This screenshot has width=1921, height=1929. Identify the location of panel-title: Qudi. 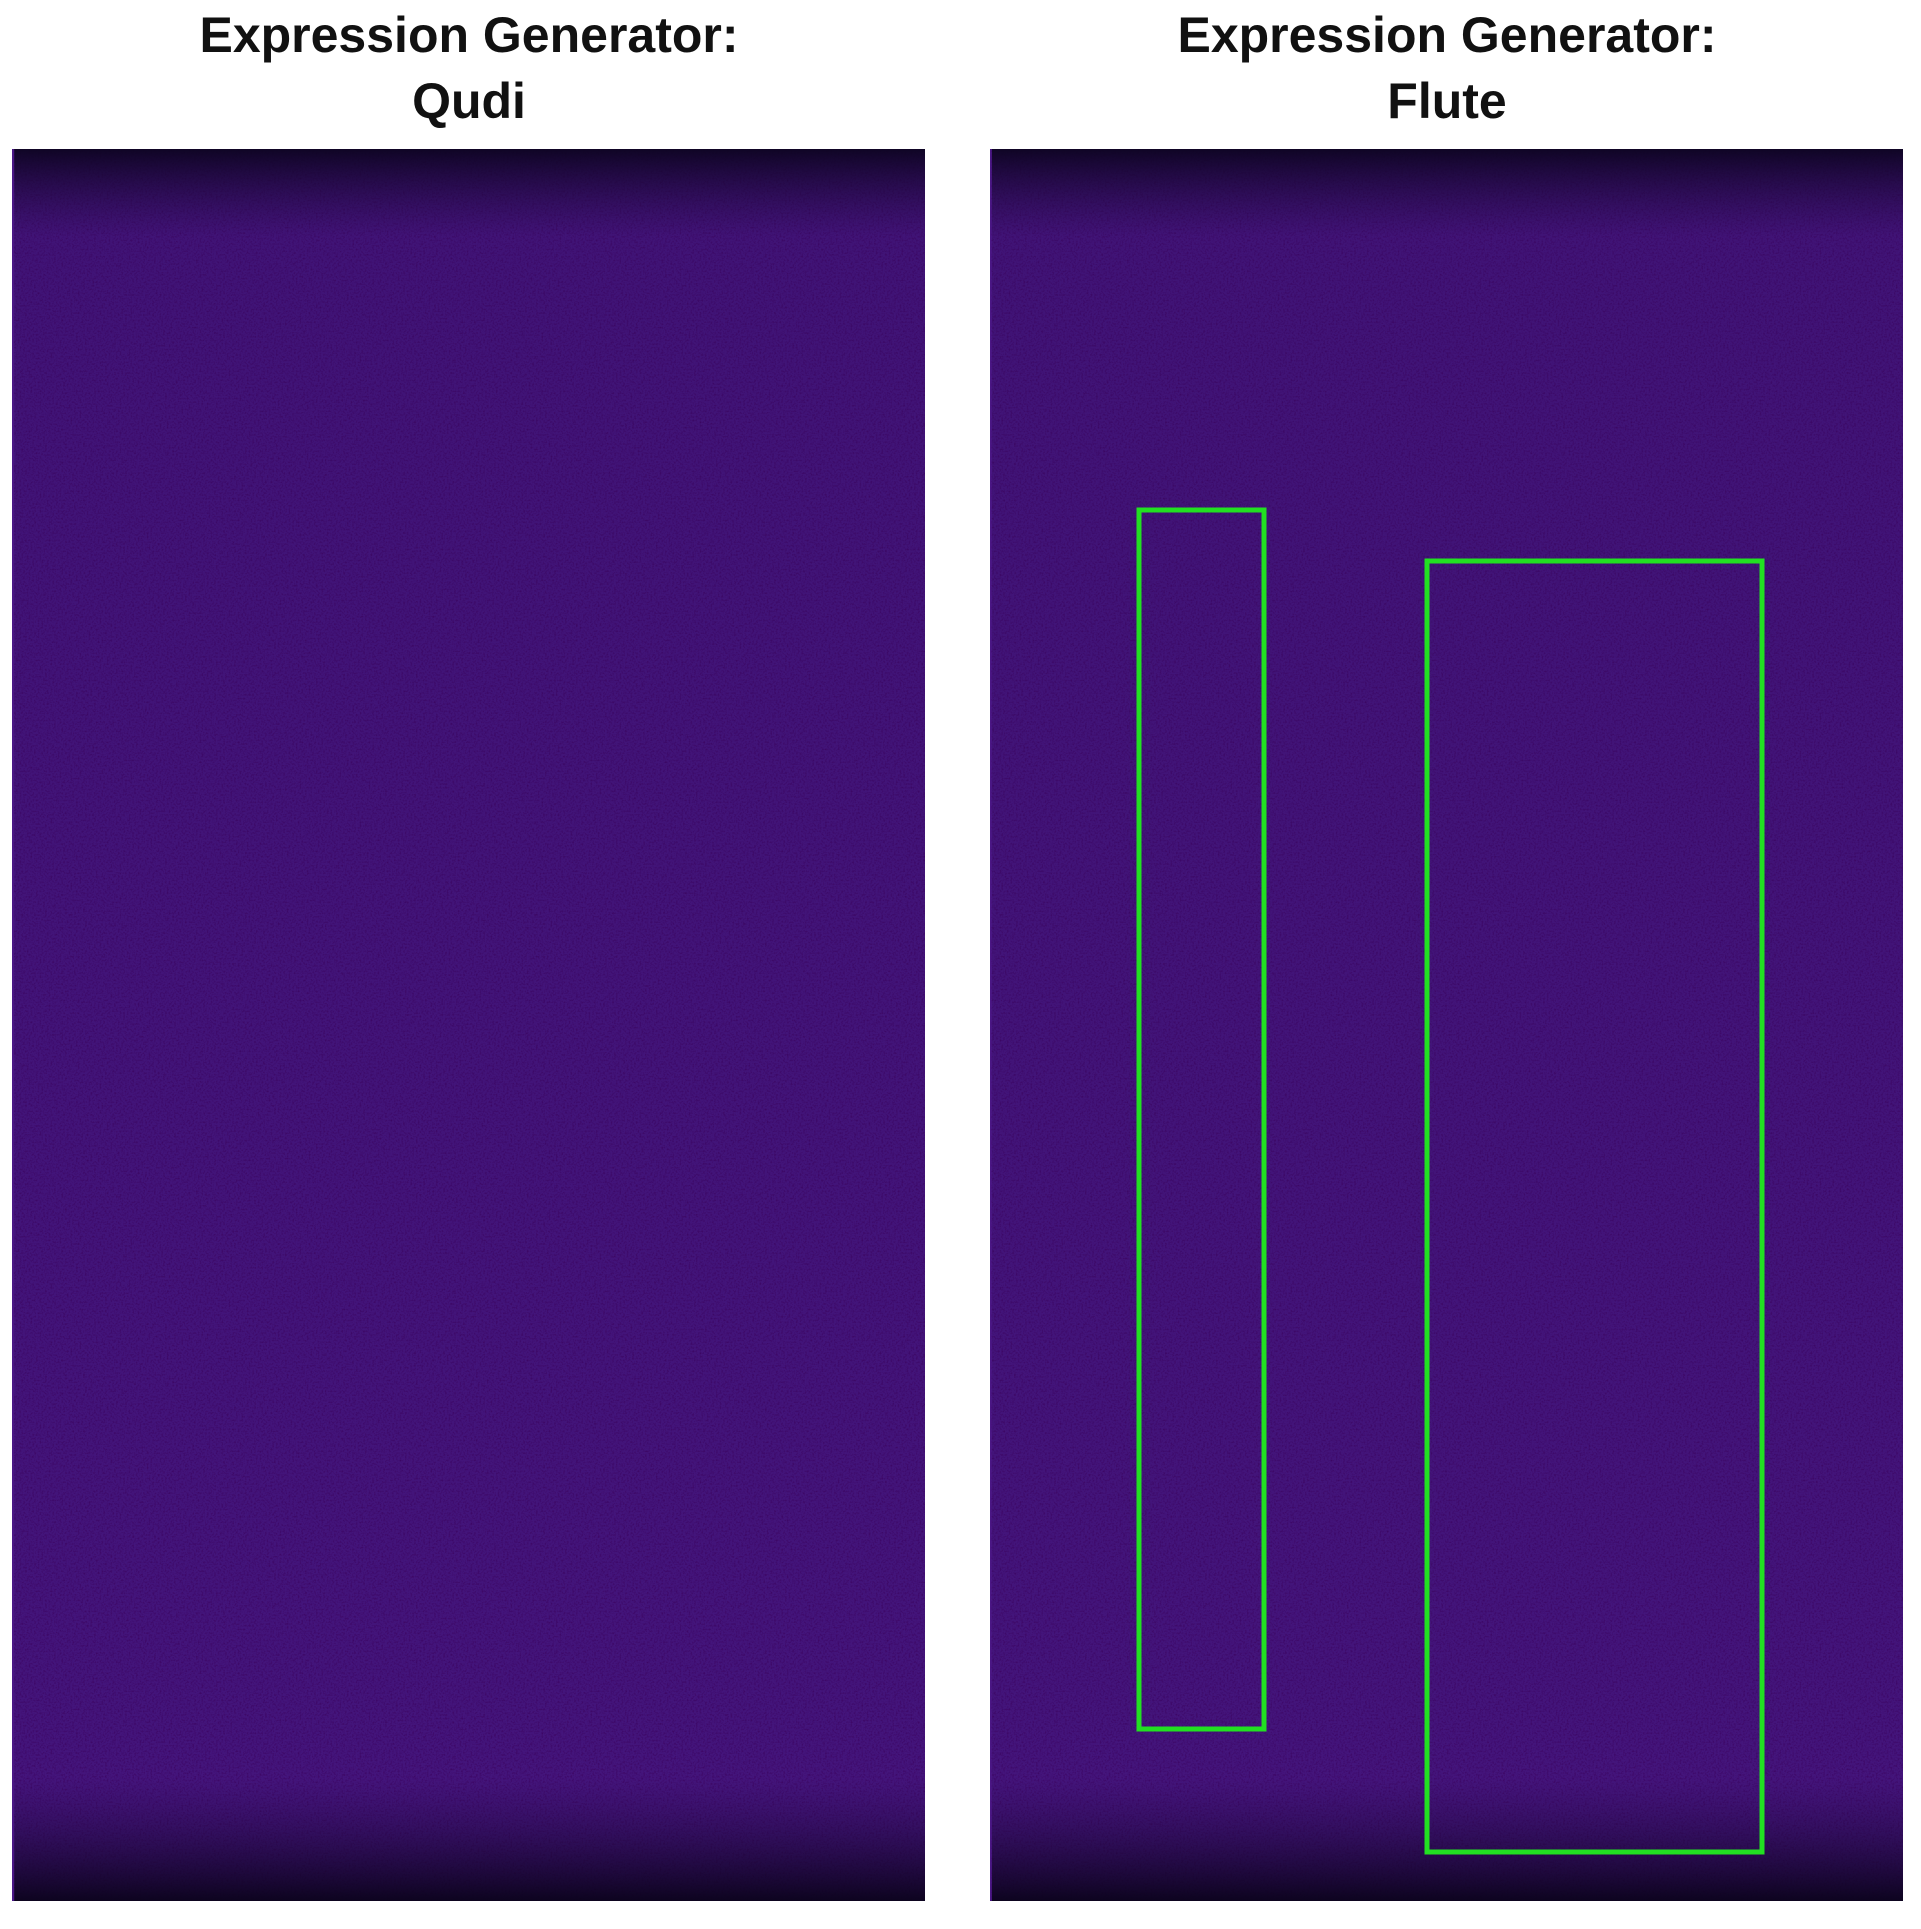
(469, 101).